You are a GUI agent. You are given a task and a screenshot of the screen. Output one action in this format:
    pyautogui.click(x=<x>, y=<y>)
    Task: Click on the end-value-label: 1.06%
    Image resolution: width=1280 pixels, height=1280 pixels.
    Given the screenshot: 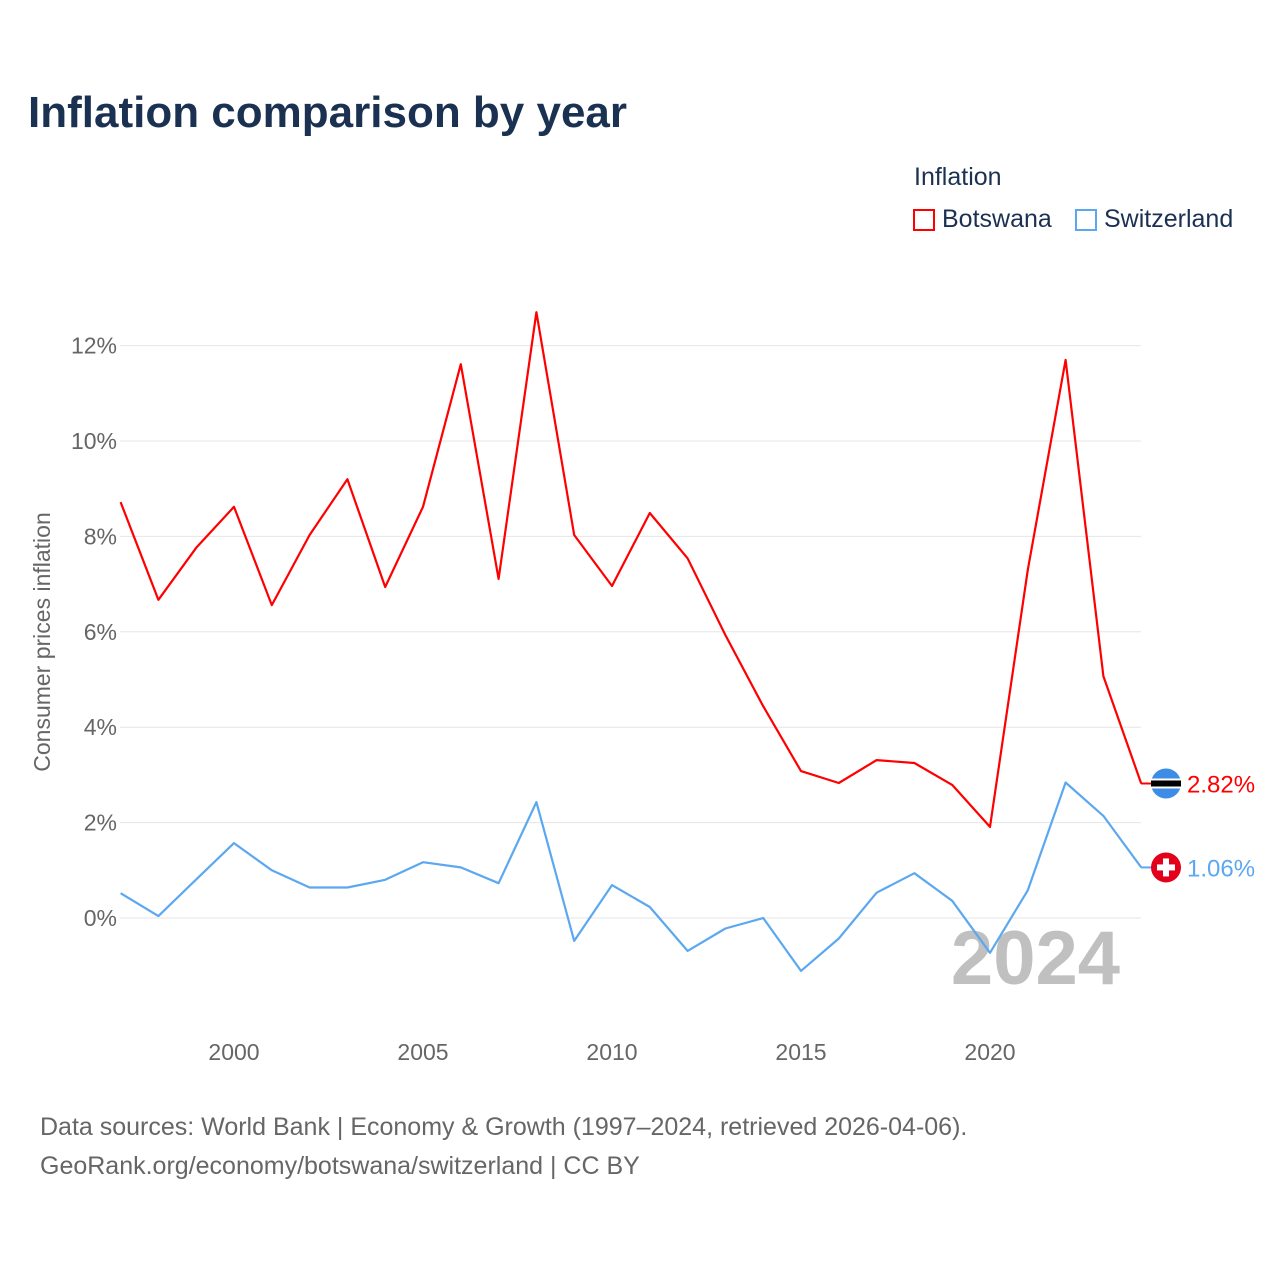 What is the action you would take?
    pyautogui.click(x=1221, y=868)
    